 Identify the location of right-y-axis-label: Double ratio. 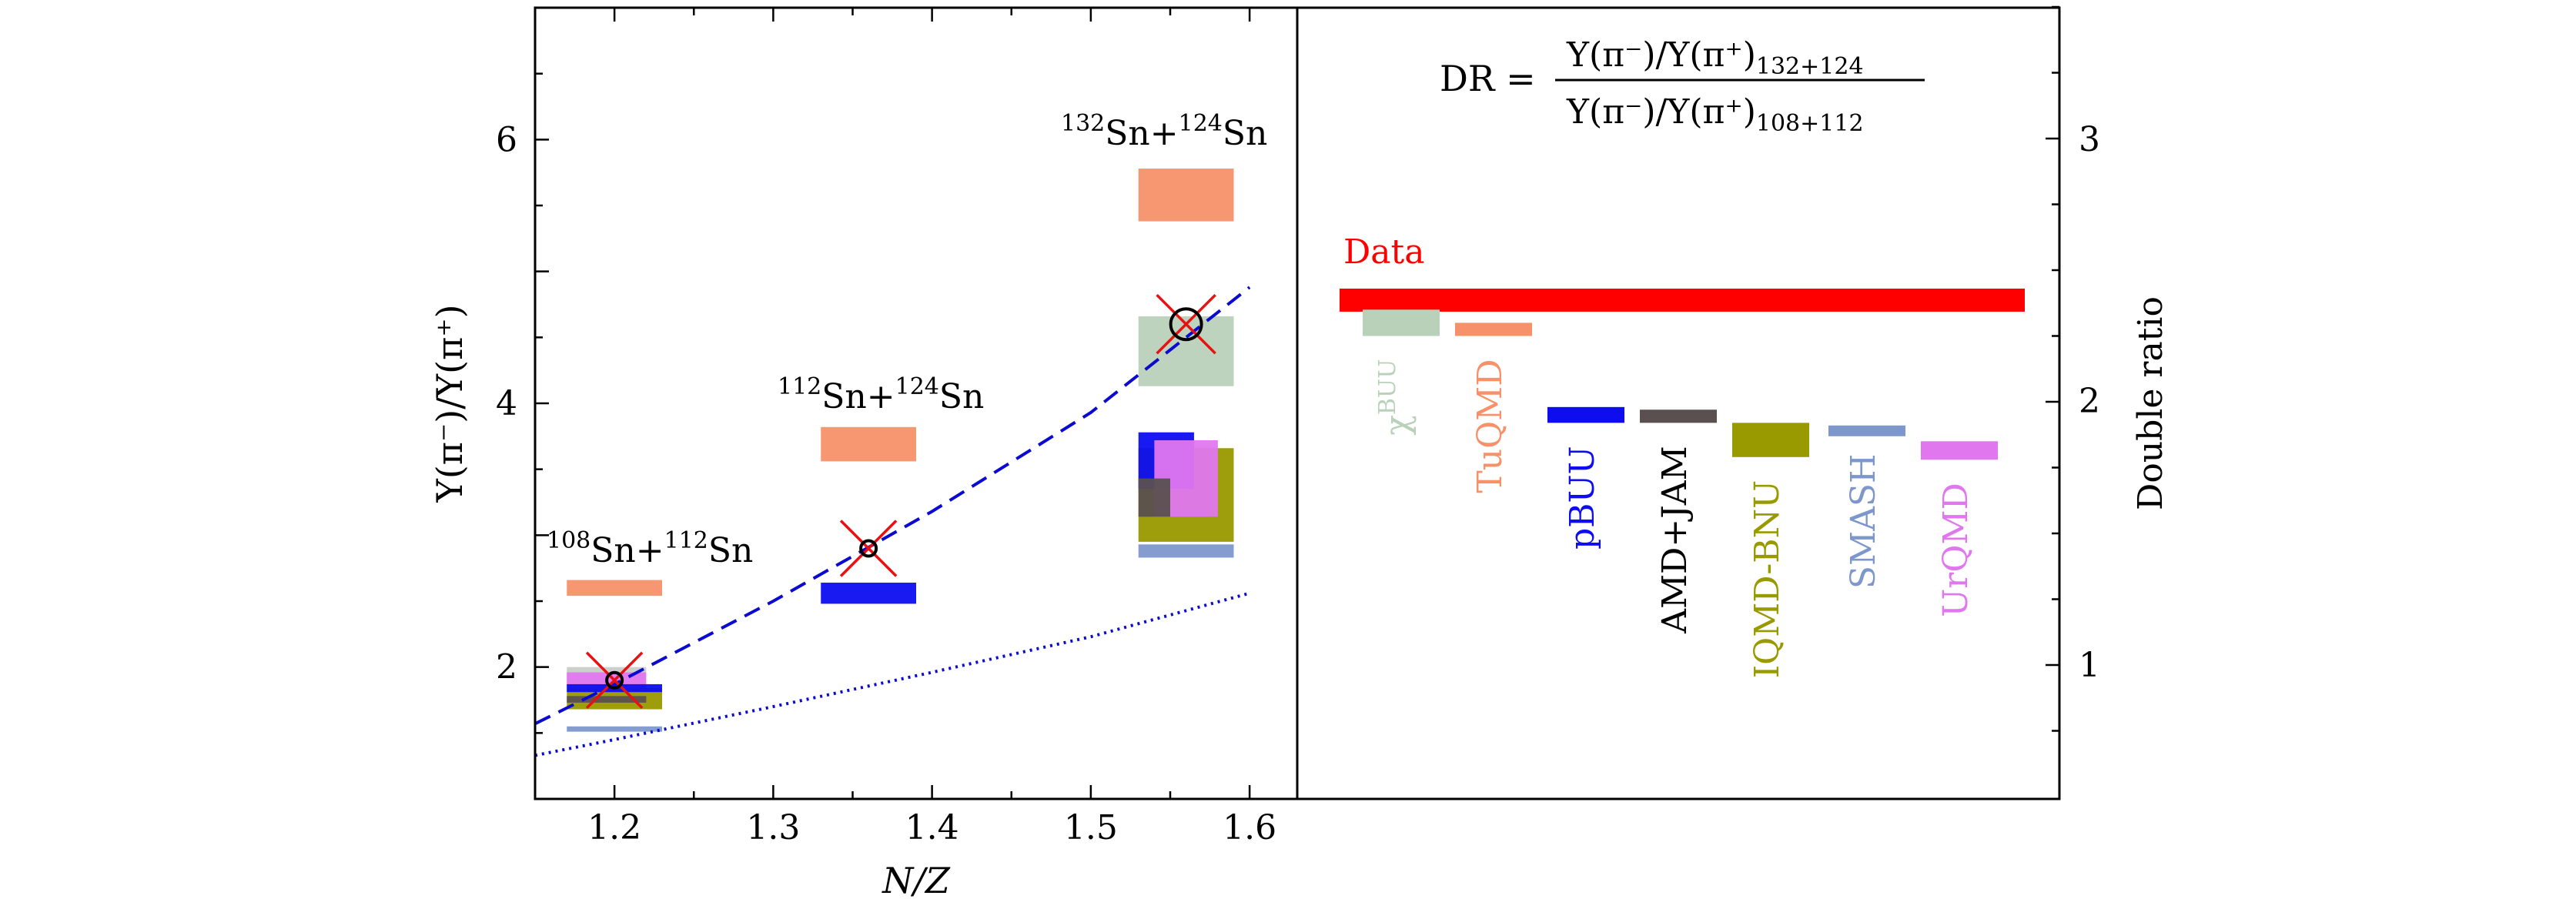
(2151, 403).